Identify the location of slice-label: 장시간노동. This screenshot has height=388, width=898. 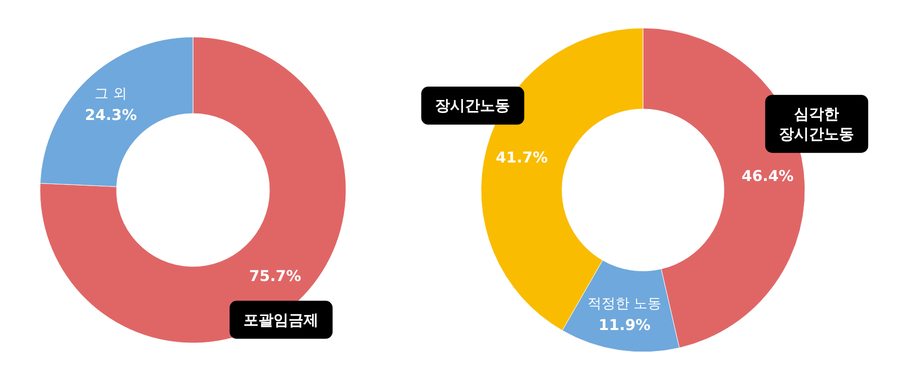
(472, 105).